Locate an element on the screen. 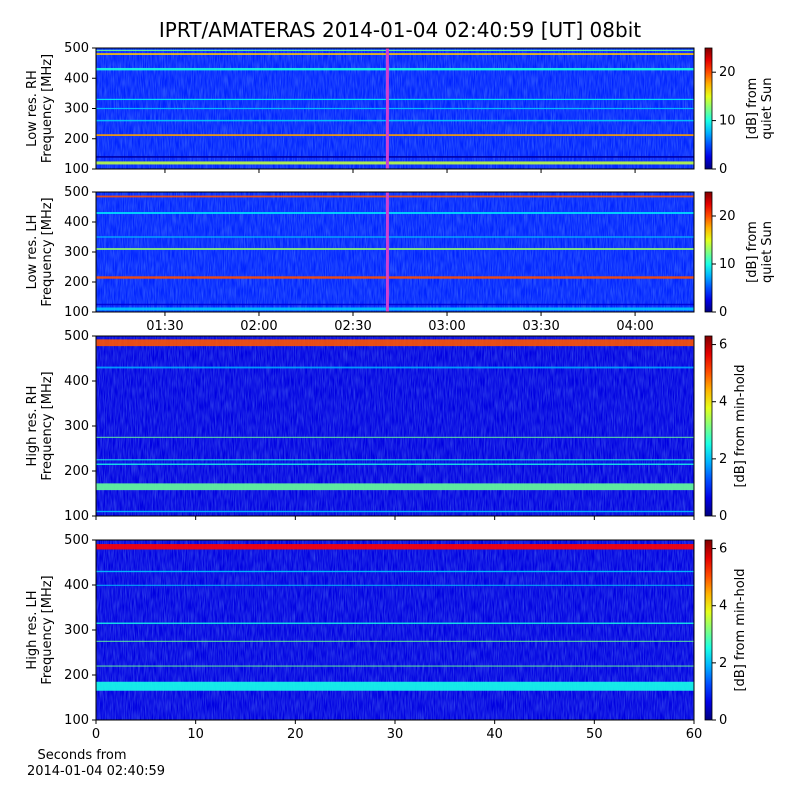 Image resolution: width=800 pixels, height=804 pixels. y-axis-label: Low res. LH is located at coordinates (32, 252).